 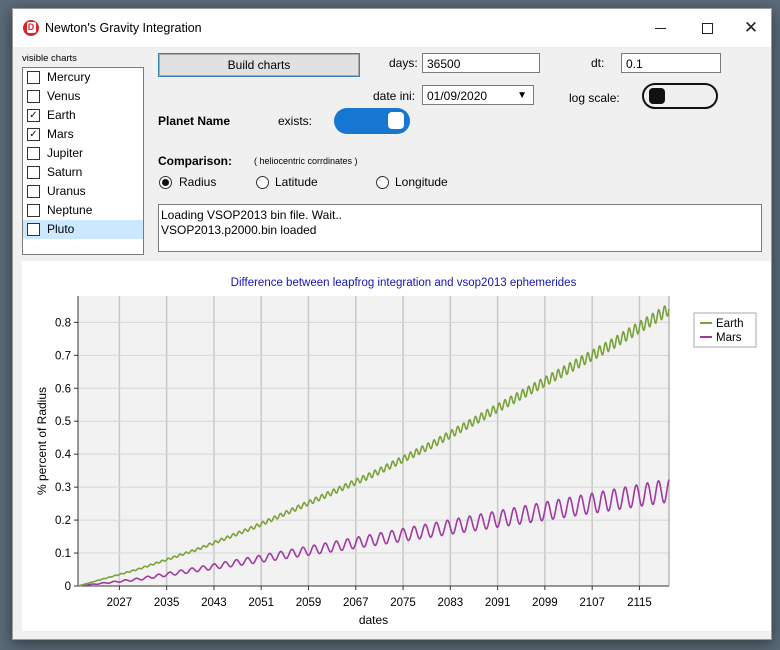 What do you see at coordinates (259, 65) in the screenshot?
I see `build-charts-button: Build charts` at bounding box center [259, 65].